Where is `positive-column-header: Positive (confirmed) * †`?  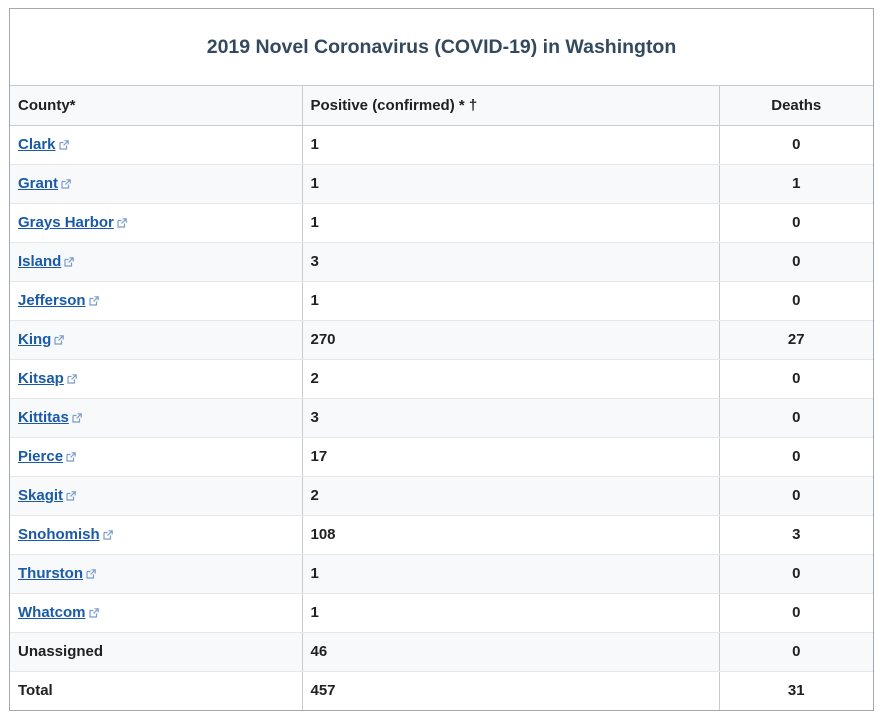 positive-column-header: Positive (confirmed) * † is located at coordinates (511, 106).